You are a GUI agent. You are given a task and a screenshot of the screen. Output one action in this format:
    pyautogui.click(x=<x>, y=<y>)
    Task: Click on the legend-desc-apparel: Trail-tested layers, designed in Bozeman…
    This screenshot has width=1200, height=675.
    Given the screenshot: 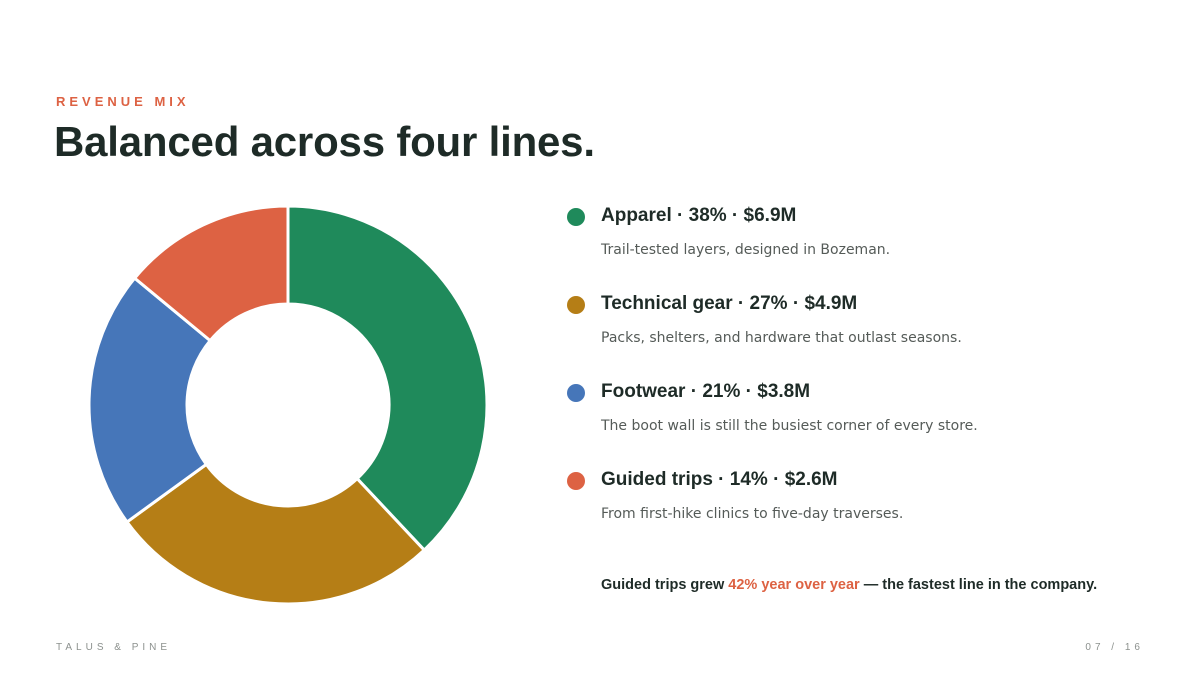 What is the action you would take?
    pyautogui.click(x=746, y=250)
    